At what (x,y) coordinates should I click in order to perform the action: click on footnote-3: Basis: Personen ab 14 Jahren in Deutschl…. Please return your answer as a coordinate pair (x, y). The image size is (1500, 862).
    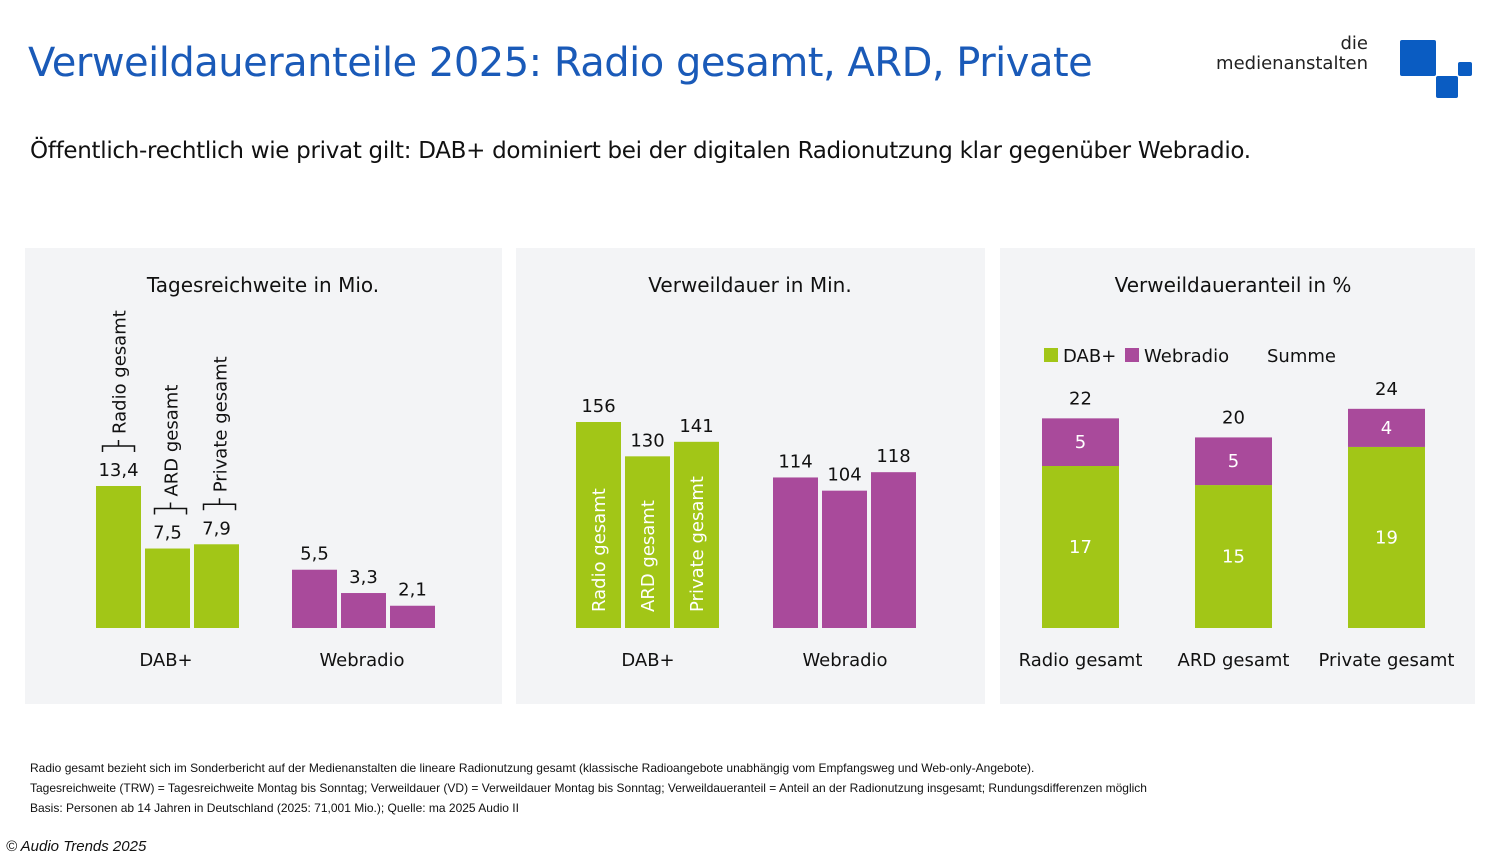
    Looking at the image, I should click on (274, 808).